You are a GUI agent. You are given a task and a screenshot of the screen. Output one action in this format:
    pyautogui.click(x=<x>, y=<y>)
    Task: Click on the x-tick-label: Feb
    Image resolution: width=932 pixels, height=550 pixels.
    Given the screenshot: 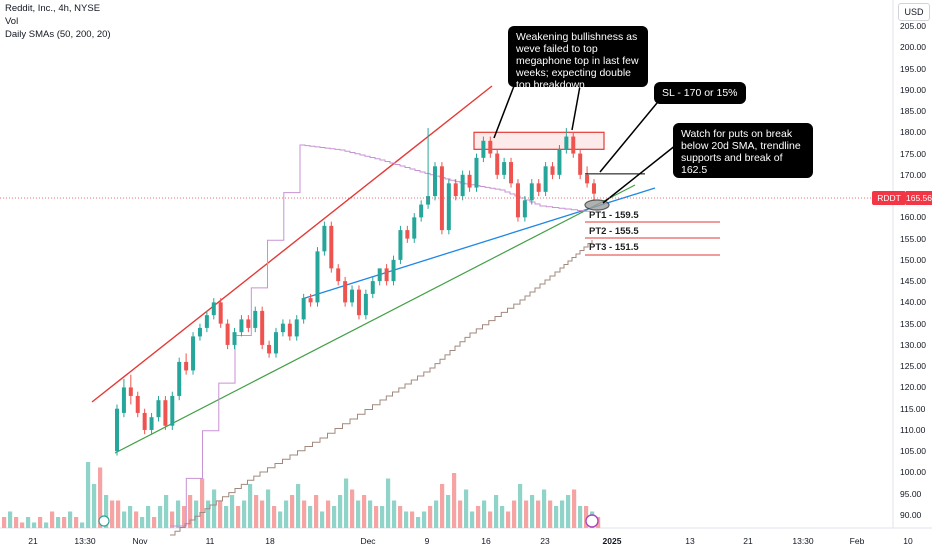 What is the action you would take?
    pyautogui.click(x=857, y=541)
    